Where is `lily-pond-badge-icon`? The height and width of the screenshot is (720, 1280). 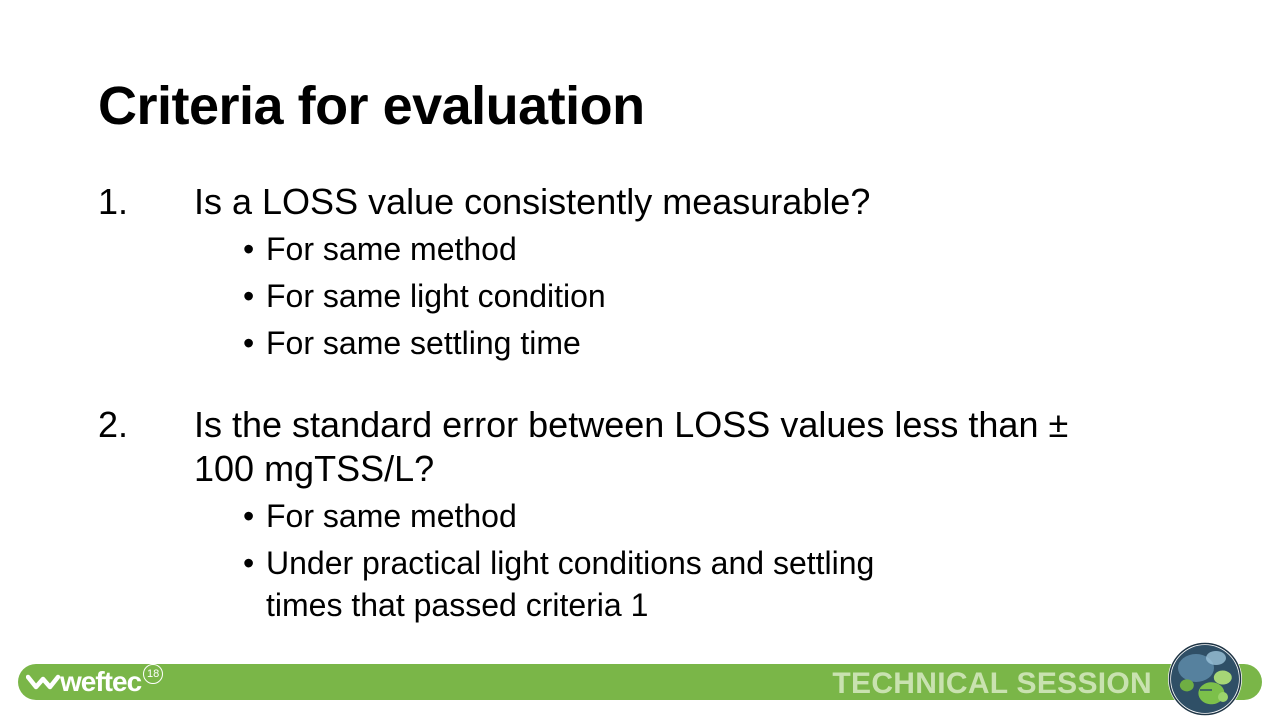
lily-pond-badge-icon is located at coordinates (1205, 679).